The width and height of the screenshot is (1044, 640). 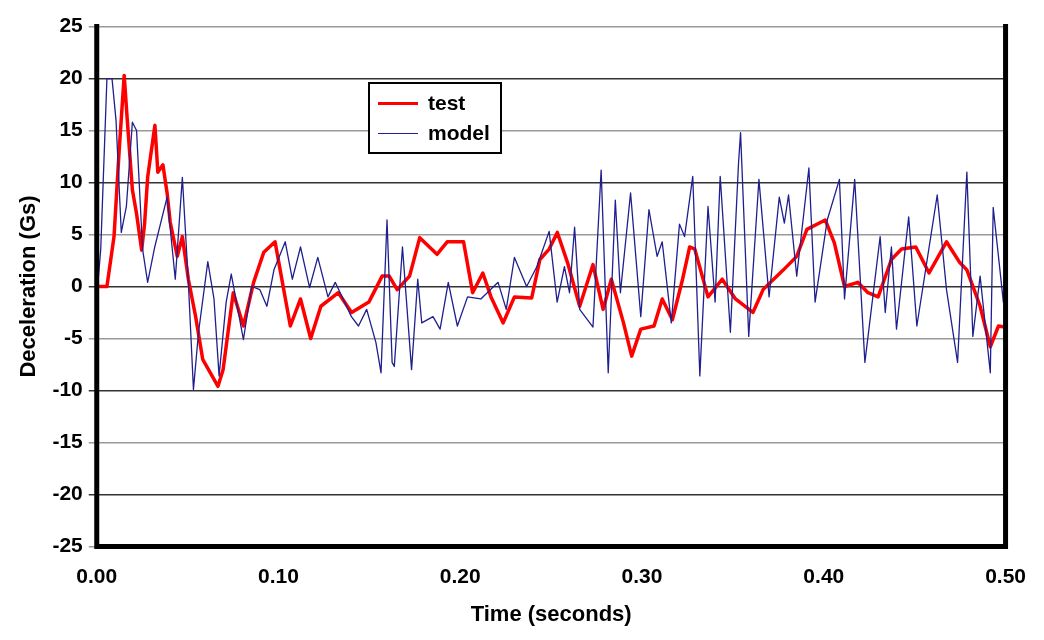 I want to click on y-tick-label: -20, so click(x=67, y=493).